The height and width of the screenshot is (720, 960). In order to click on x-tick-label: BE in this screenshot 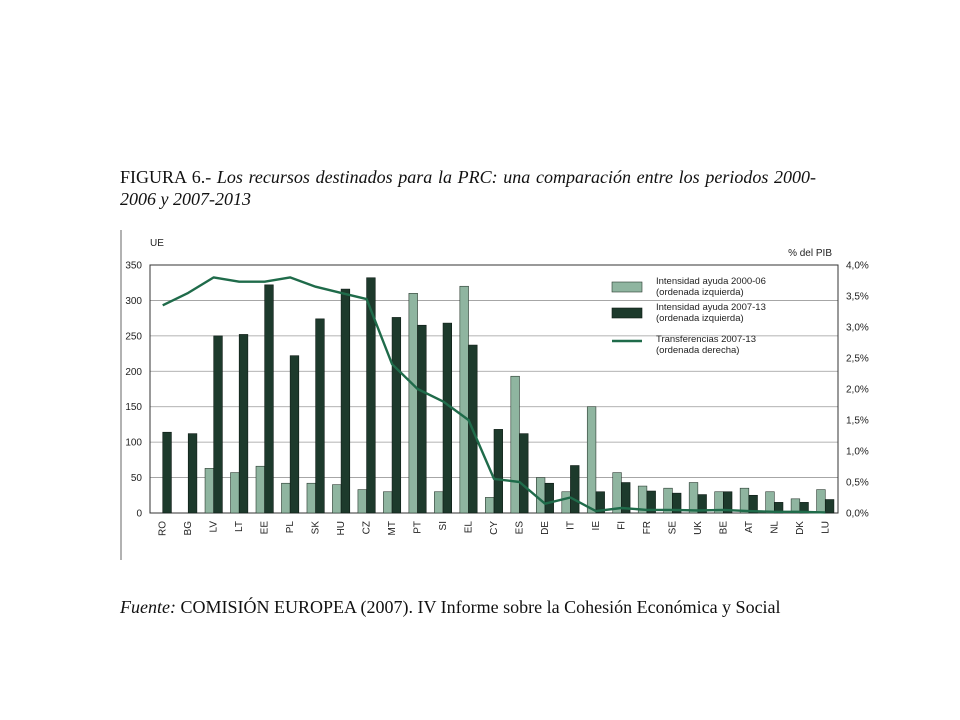, I will do `click(723, 528)`.